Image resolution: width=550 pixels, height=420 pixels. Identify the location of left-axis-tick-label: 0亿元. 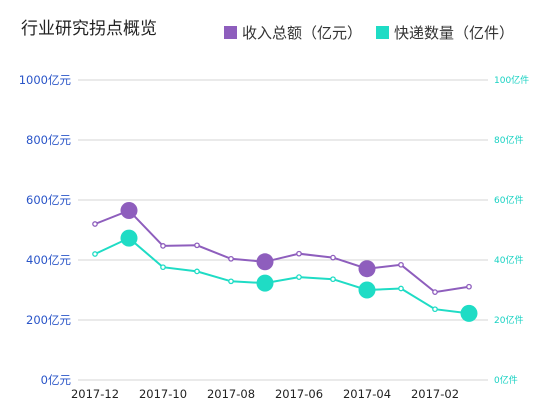
(56, 380).